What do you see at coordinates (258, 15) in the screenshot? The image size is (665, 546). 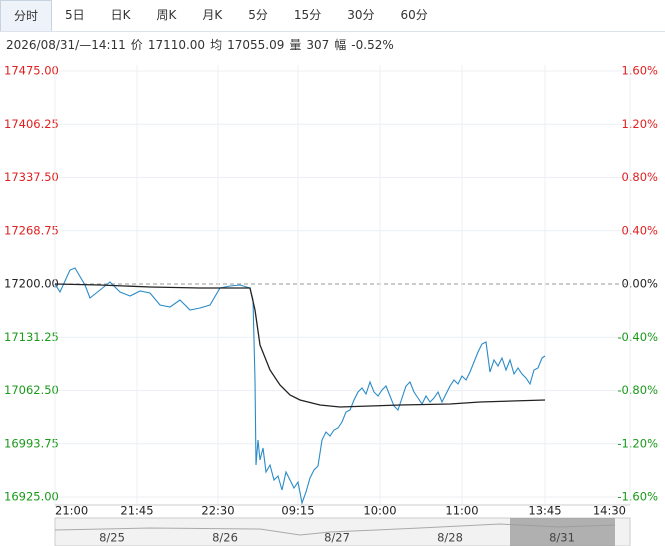 I see `tab: 5分` at bounding box center [258, 15].